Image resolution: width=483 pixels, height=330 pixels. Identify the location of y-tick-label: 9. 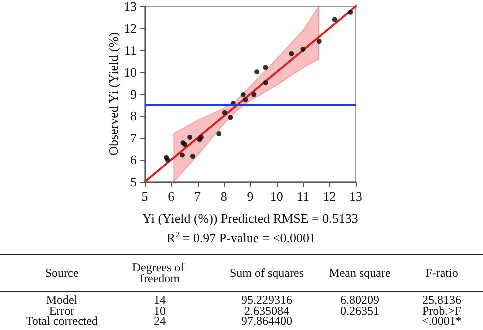
(133, 94).